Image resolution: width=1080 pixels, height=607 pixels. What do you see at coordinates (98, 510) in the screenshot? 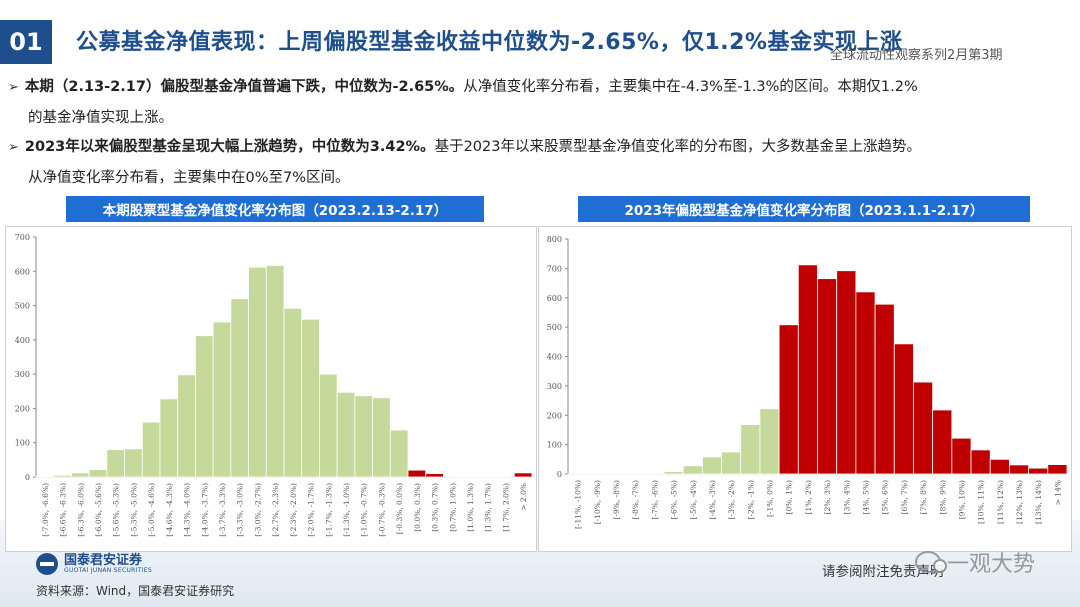
I see `x-tick-label: [-6.0%, -5.6%)` at bounding box center [98, 510].